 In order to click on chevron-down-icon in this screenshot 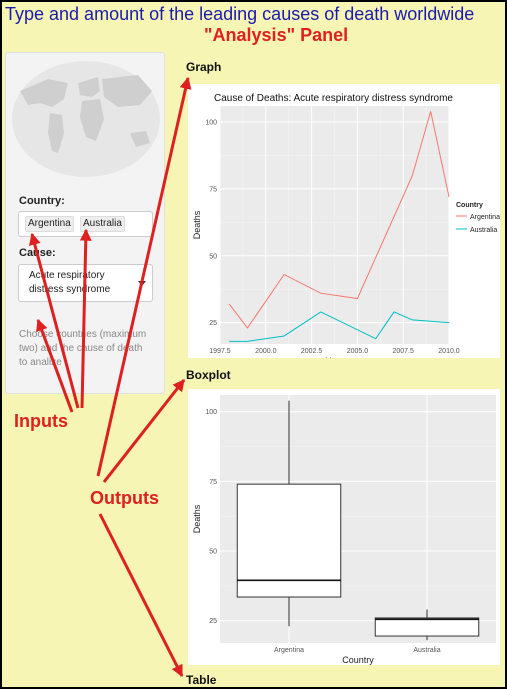, I will do `click(142, 283)`.